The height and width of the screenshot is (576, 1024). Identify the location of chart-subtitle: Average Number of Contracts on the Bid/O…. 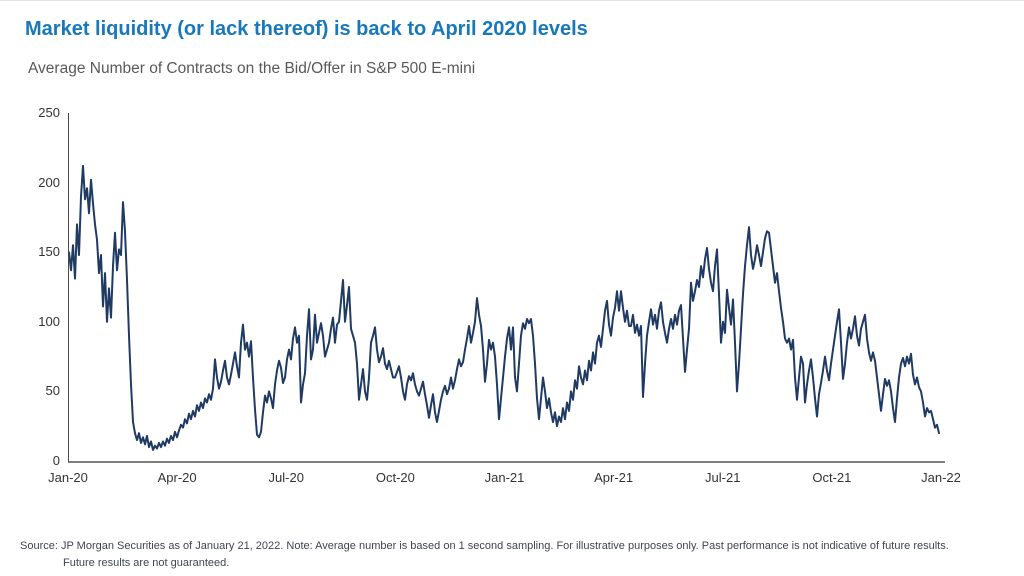
(252, 68).